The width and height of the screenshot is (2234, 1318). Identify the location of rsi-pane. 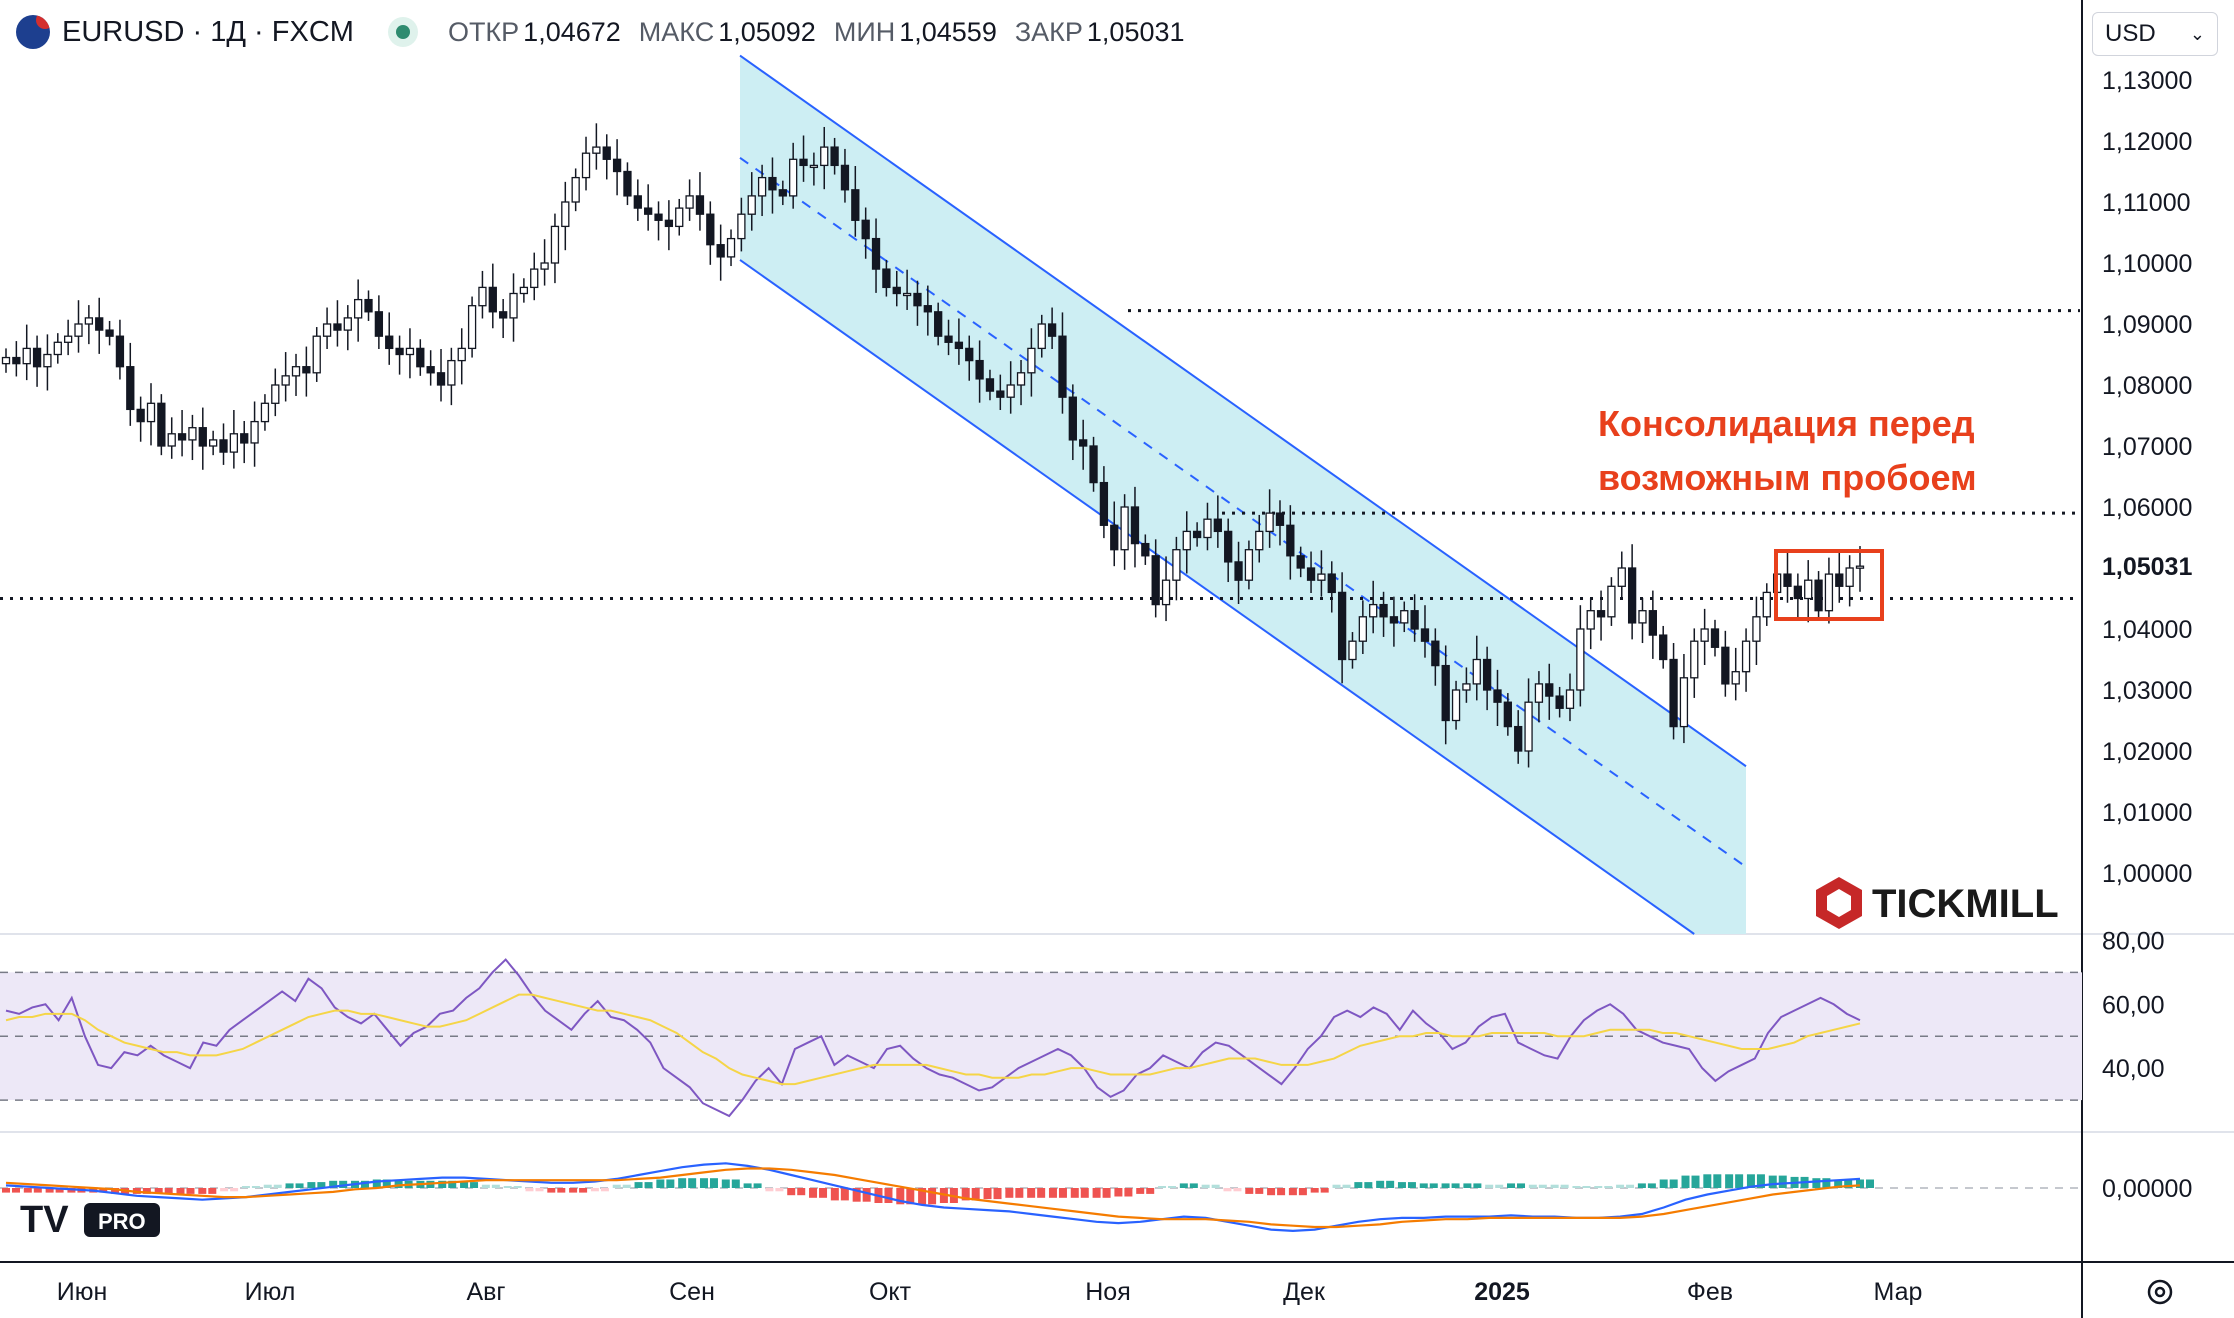
(1041, 1038).